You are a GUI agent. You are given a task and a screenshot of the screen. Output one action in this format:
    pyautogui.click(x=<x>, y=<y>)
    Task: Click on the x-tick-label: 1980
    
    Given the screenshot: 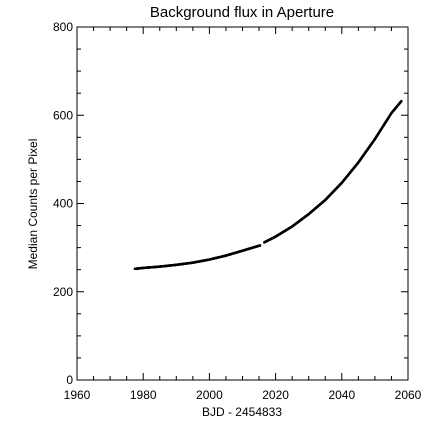 What is the action you would take?
    pyautogui.click(x=143, y=395)
    